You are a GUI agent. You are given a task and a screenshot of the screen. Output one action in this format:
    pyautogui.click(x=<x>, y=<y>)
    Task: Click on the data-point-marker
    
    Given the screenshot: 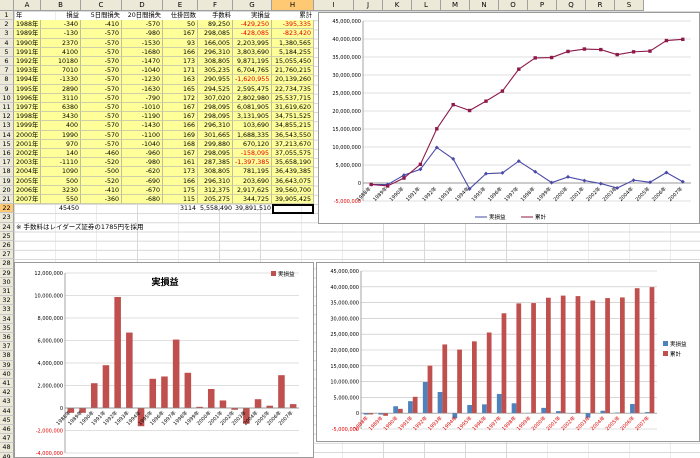 What is the action you would take?
    pyautogui.click(x=584, y=180)
    